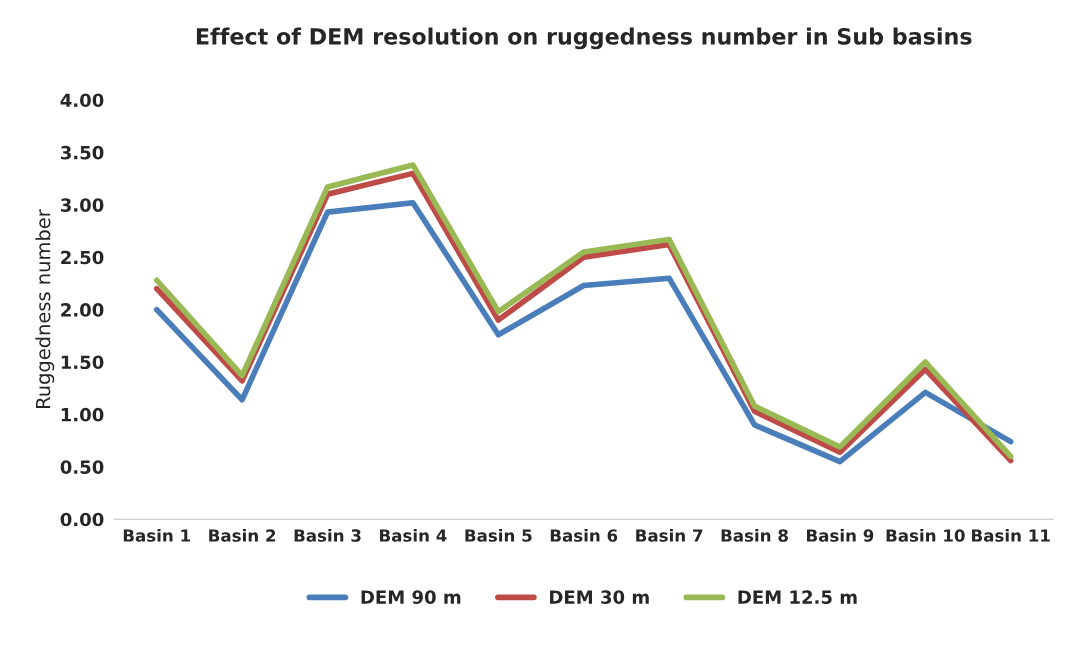  What do you see at coordinates (82, 362) in the screenshot?
I see `y-tick-label: 1.50` at bounding box center [82, 362].